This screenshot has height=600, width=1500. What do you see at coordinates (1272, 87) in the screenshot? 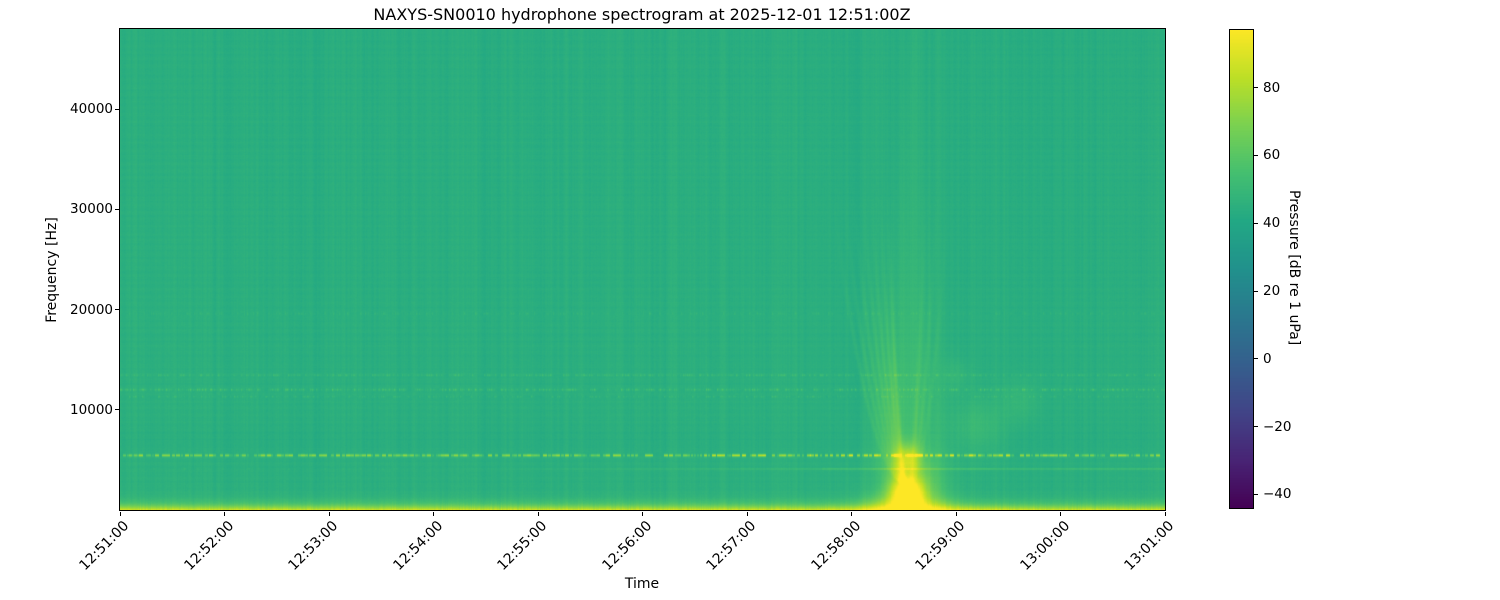
I see `colorbar-tick-label: 80` at bounding box center [1272, 87].